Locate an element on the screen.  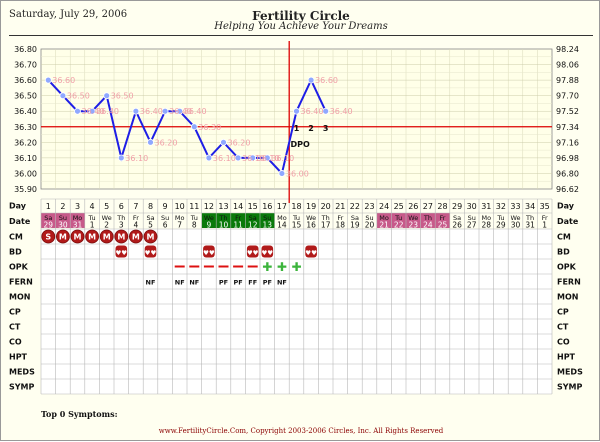
day-number: 29 is located at coordinates (457, 206).